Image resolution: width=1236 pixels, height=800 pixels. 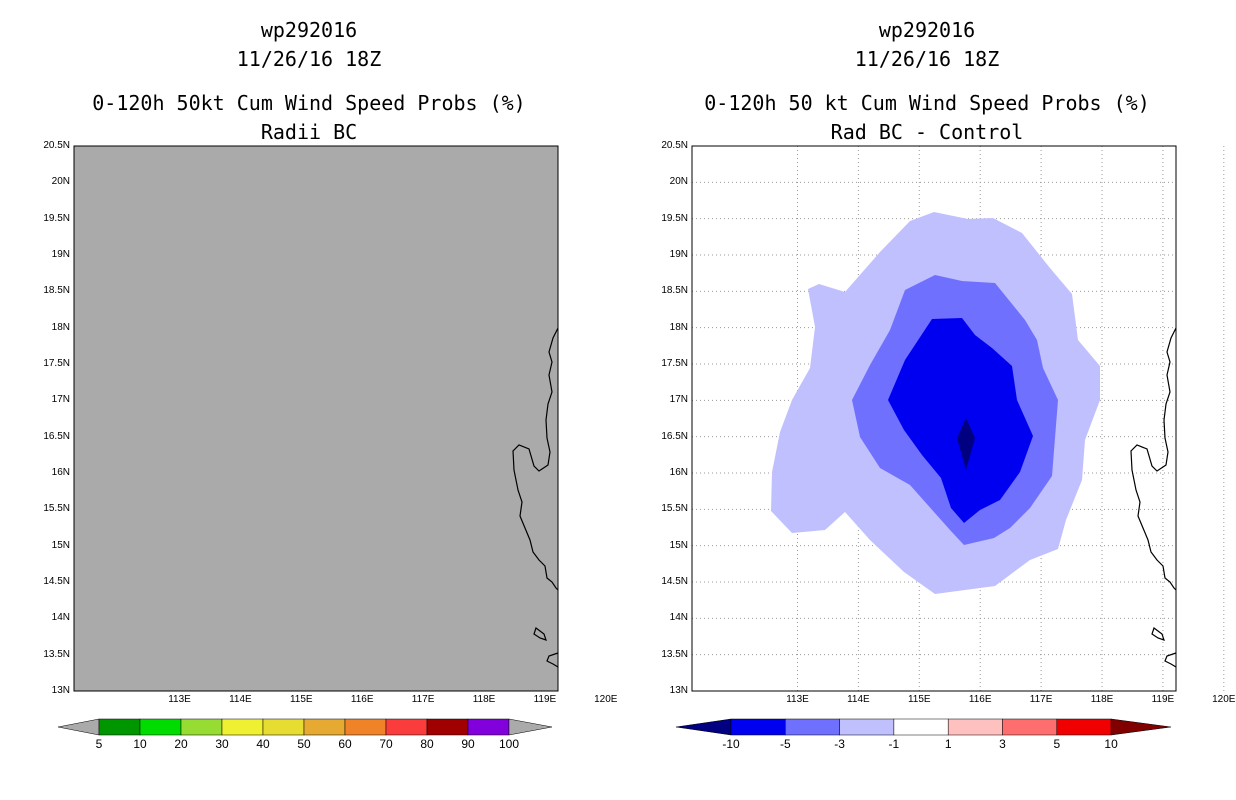 I want to click on right-x-tick-label: 114E, so click(x=858, y=699).